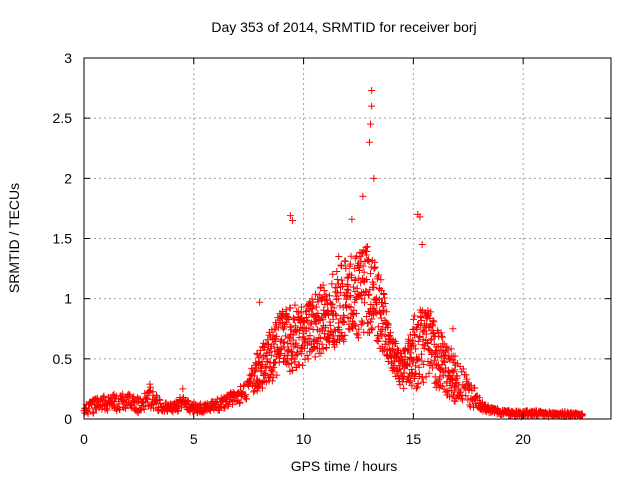  Describe the element at coordinates (63, 359) in the screenshot. I see `y-tick-label: 0.5` at that location.